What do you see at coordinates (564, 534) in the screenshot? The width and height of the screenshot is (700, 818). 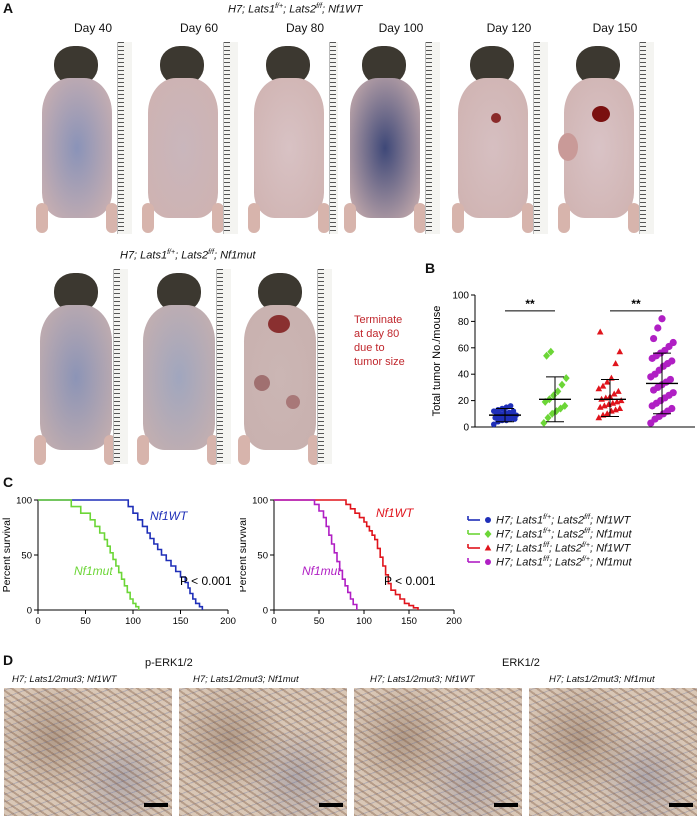 I see `legend-label: H7; Lats1f/+; Lats2f/f; Nf1mut` at bounding box center [564, 534].